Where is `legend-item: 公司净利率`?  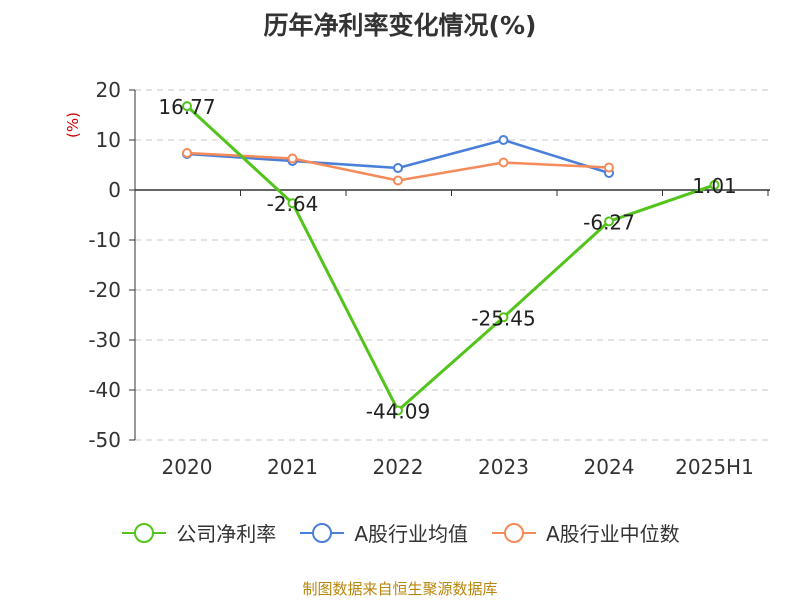
legend-item: 公司净利率 is located at coordinates (198, 532).